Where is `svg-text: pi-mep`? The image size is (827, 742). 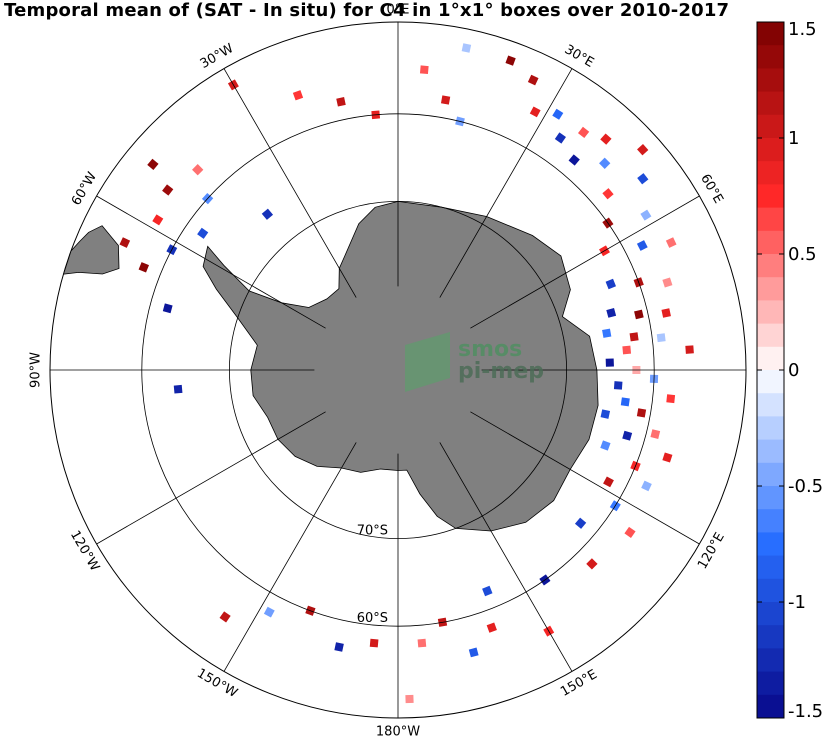 svg-text: pi-mep is located at coordinates (501, 371).